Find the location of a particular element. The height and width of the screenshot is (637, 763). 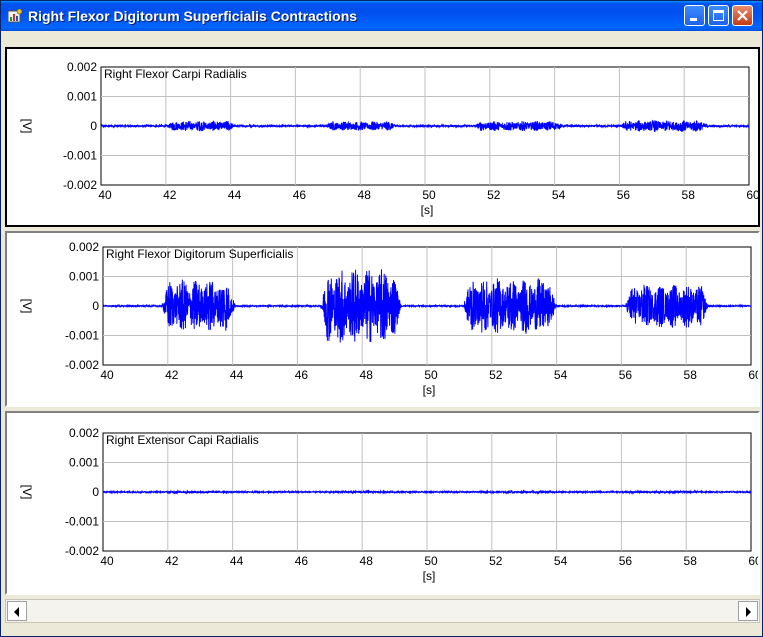

scroll-left-icon is located at coordinates (16, 612).